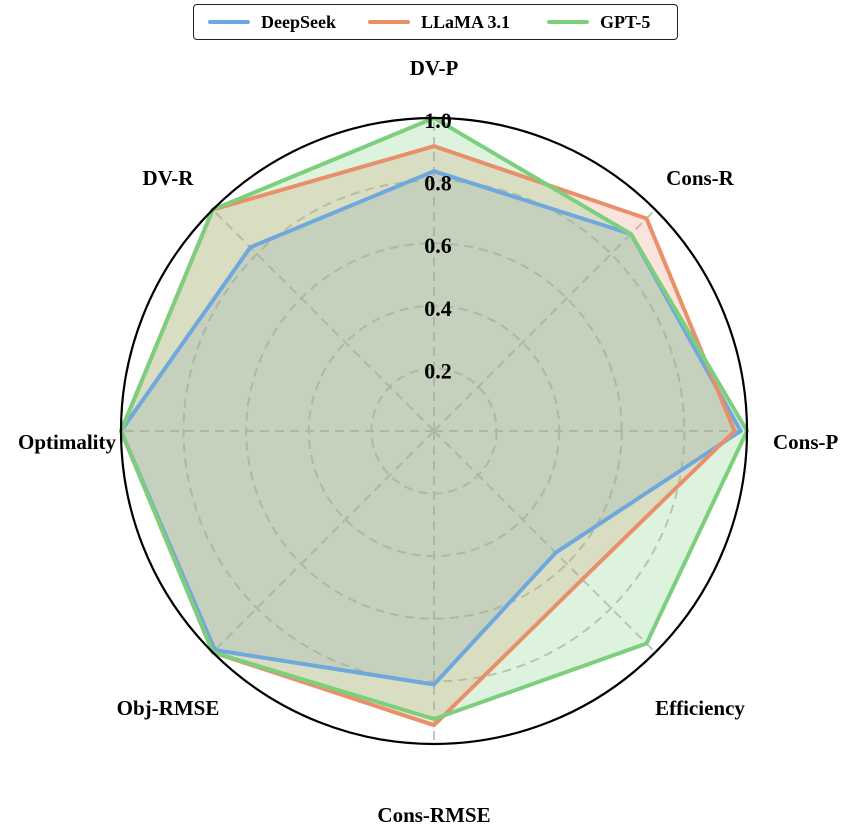  Describe the element at coordinates (598, 22) in the screenshot. I see `legend-item-gpt5: GPT-5` at that location.